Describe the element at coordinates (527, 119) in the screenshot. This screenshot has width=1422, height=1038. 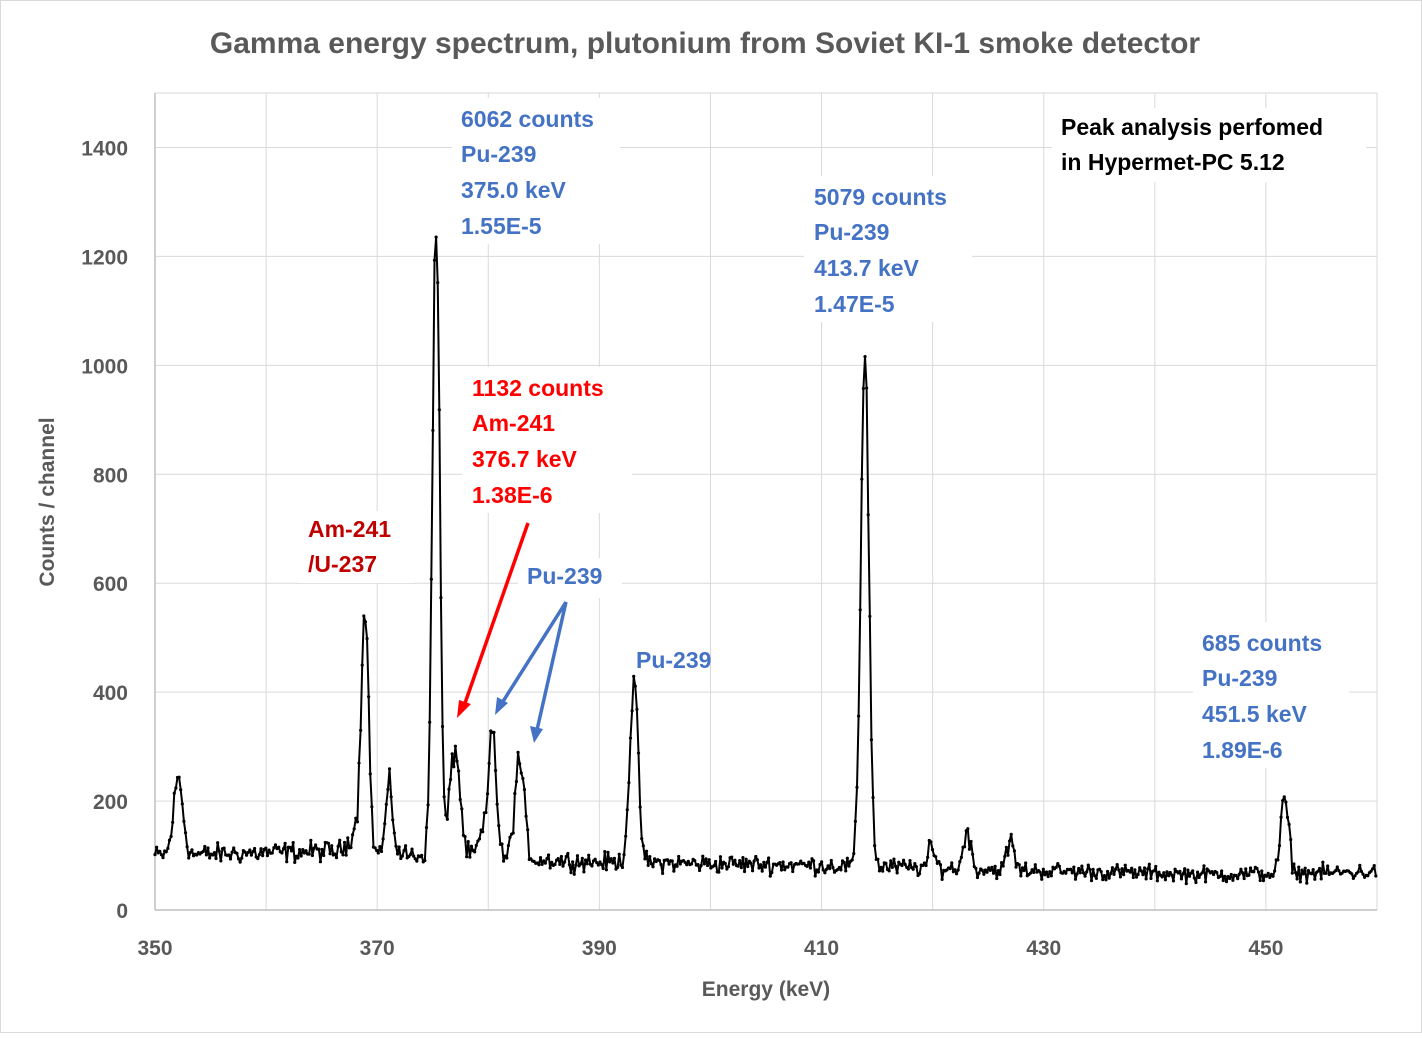
I see `ann-375-line-1: 6062 counts` at that location.